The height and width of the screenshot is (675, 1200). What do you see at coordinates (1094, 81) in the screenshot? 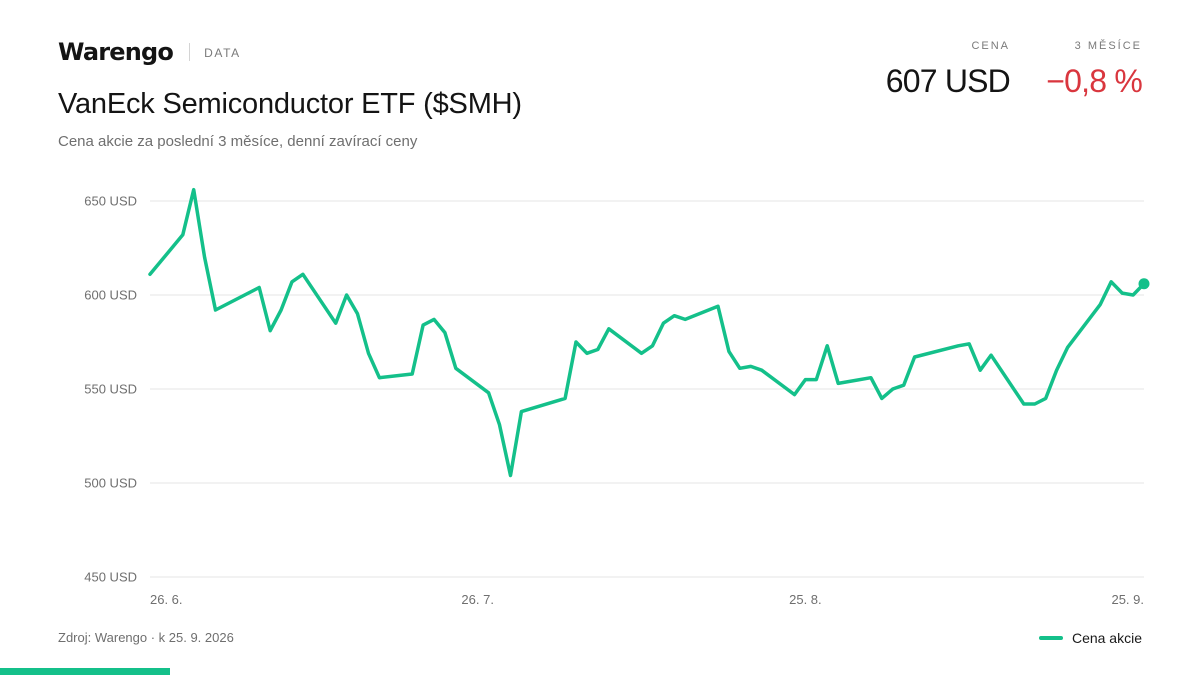
I see `change-value: −0,8 %` at bounding box center [1094, 81].